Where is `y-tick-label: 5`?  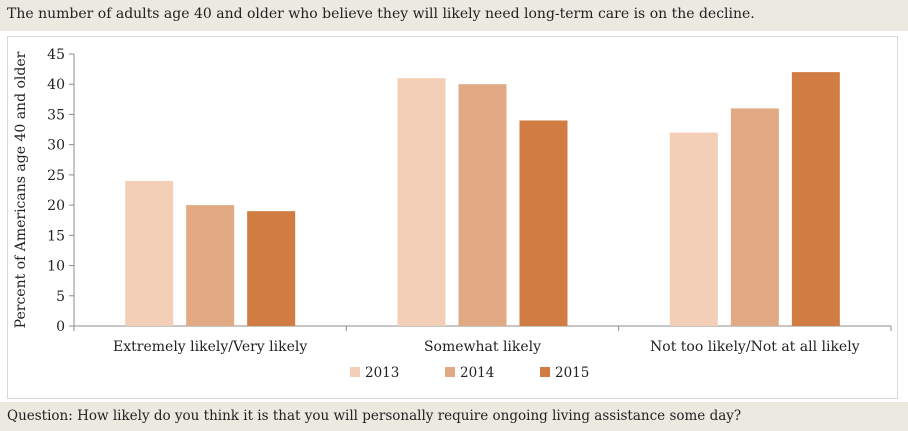 y-tick-label: 5 is located at coordinates (60, 297).